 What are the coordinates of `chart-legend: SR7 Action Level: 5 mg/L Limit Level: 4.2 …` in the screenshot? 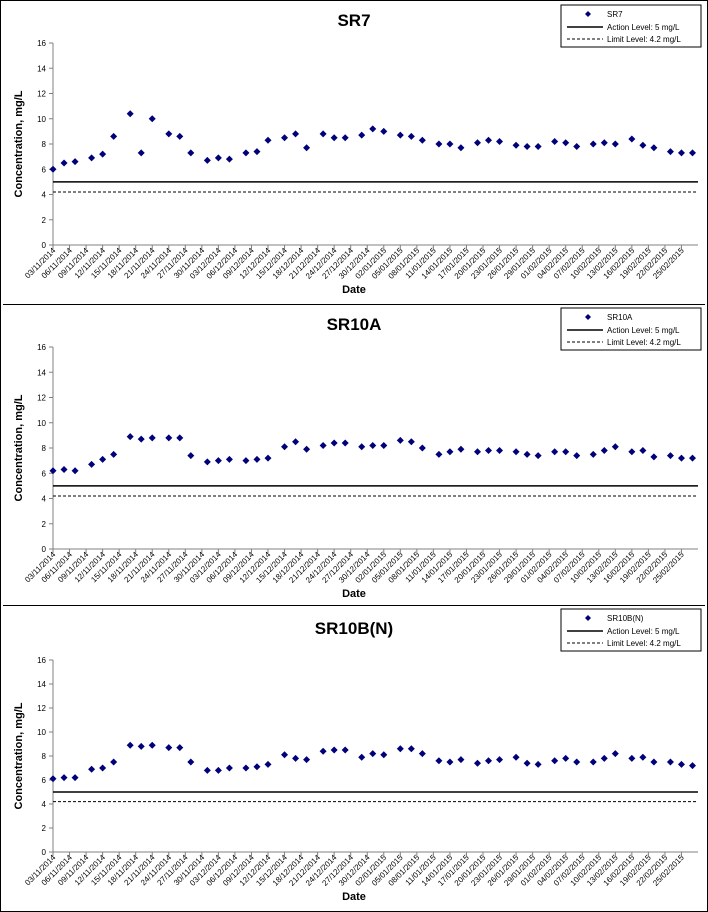 It's located at (631, 26).